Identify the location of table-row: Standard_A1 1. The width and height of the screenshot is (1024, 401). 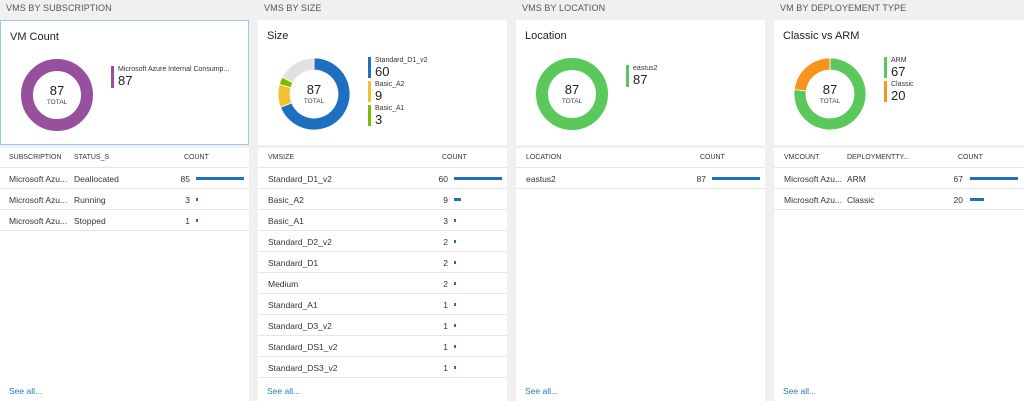
(382, 304).